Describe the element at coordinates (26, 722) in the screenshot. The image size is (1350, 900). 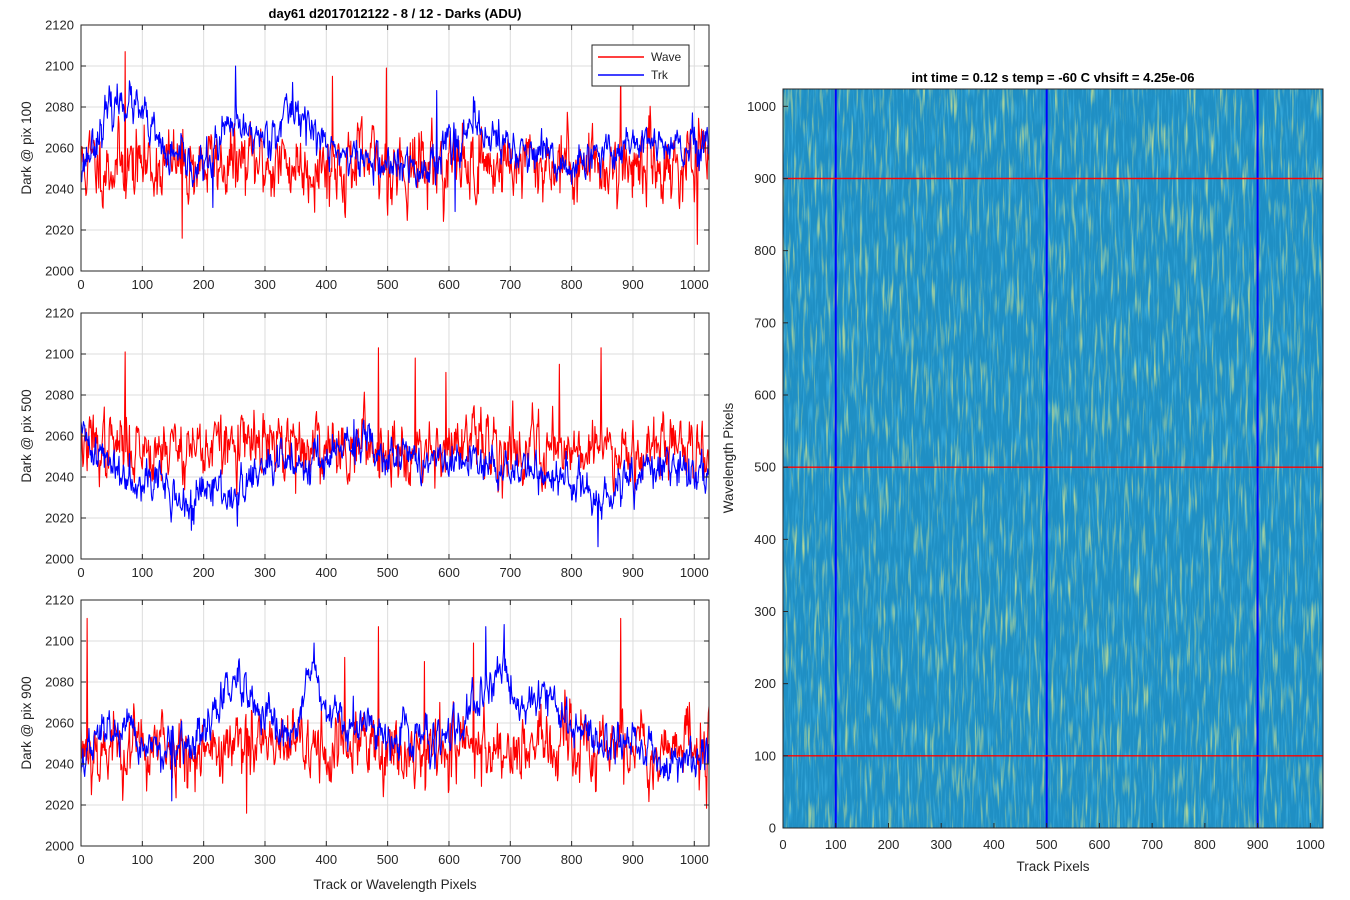
I see `y-axis-label: Dark @ pix 900` at that location.